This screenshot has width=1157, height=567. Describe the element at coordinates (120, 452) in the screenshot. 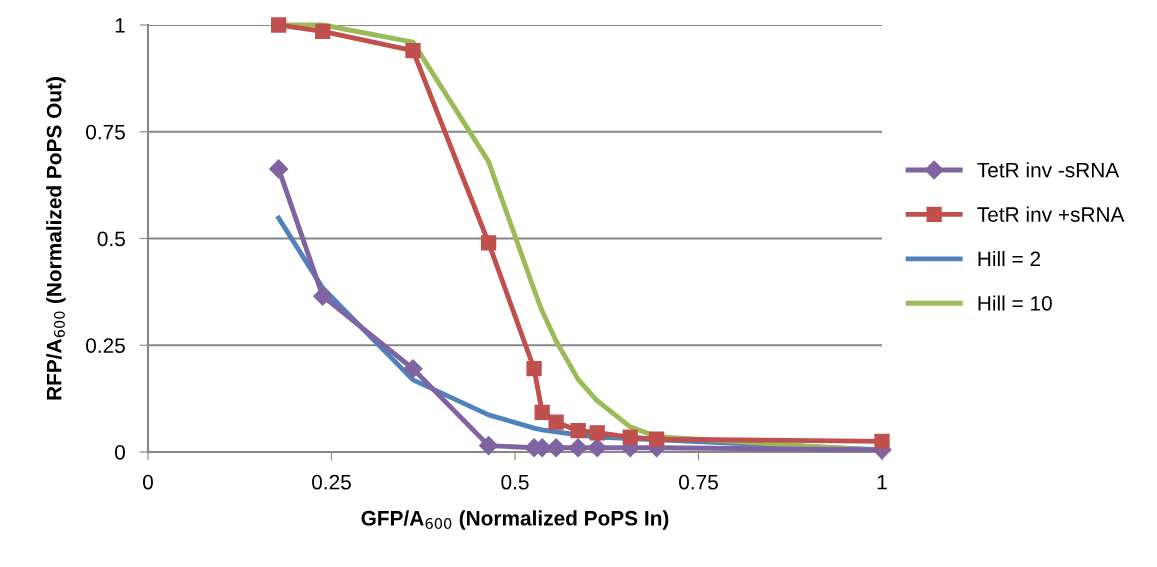

I see `y-tick-label: 0` at that location.